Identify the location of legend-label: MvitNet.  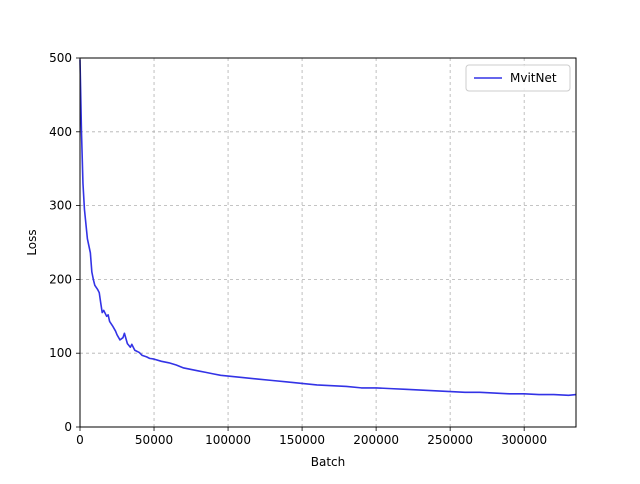
(533, 78).